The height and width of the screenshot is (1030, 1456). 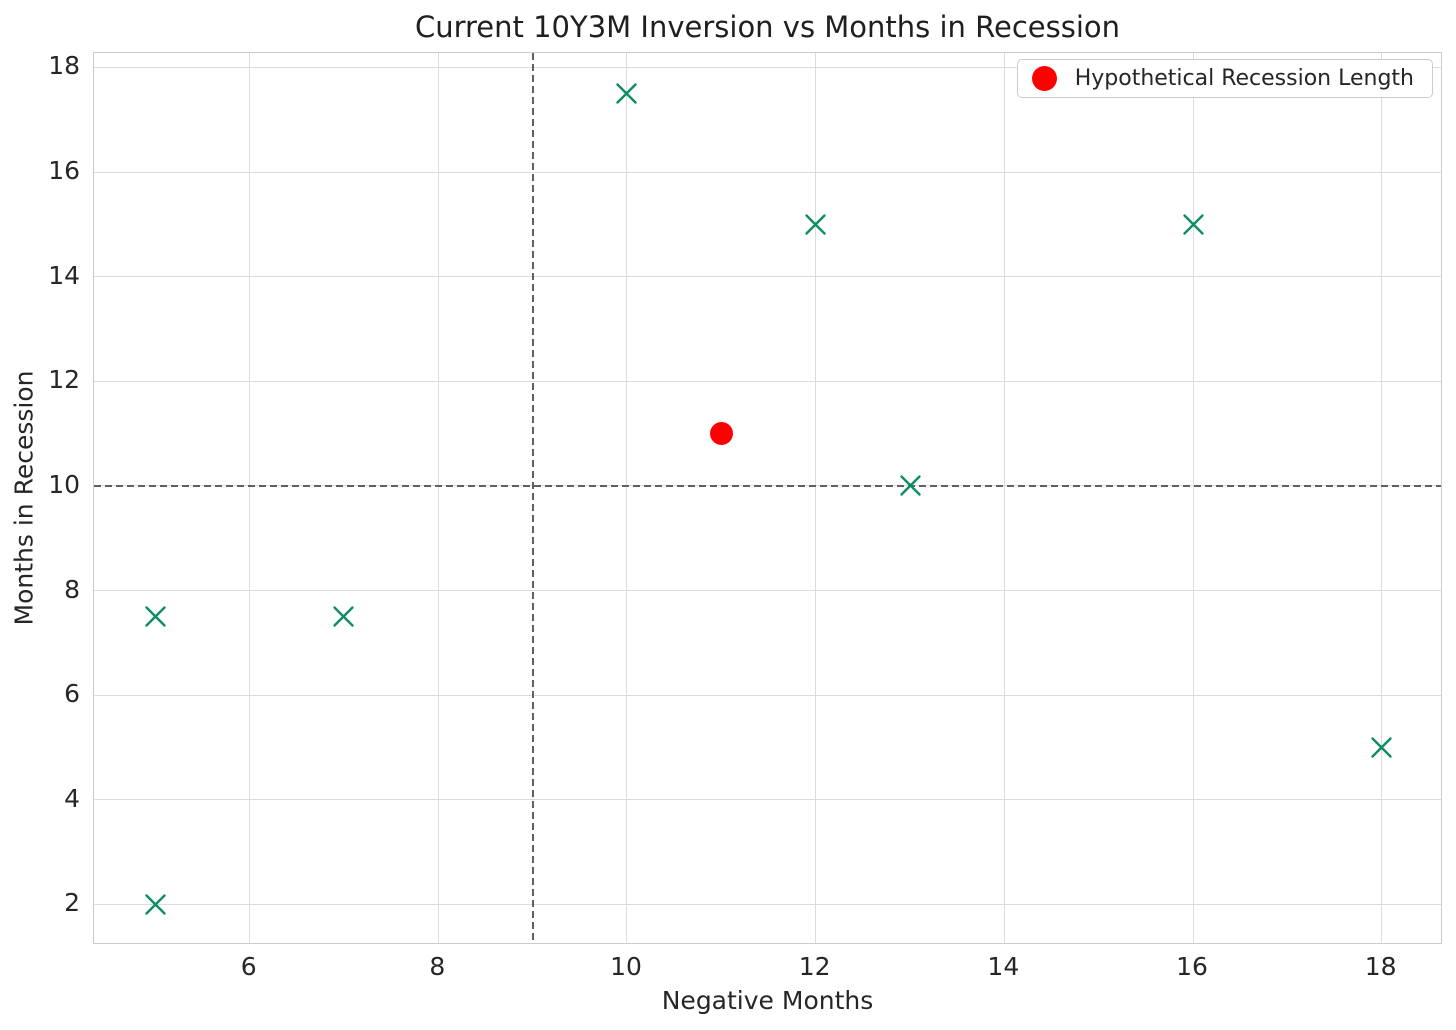 What do you see at coordinates (1380, 966) in the screenshot?
I see `x-tick-label-18: 18` at bounding box center [1380, 966].